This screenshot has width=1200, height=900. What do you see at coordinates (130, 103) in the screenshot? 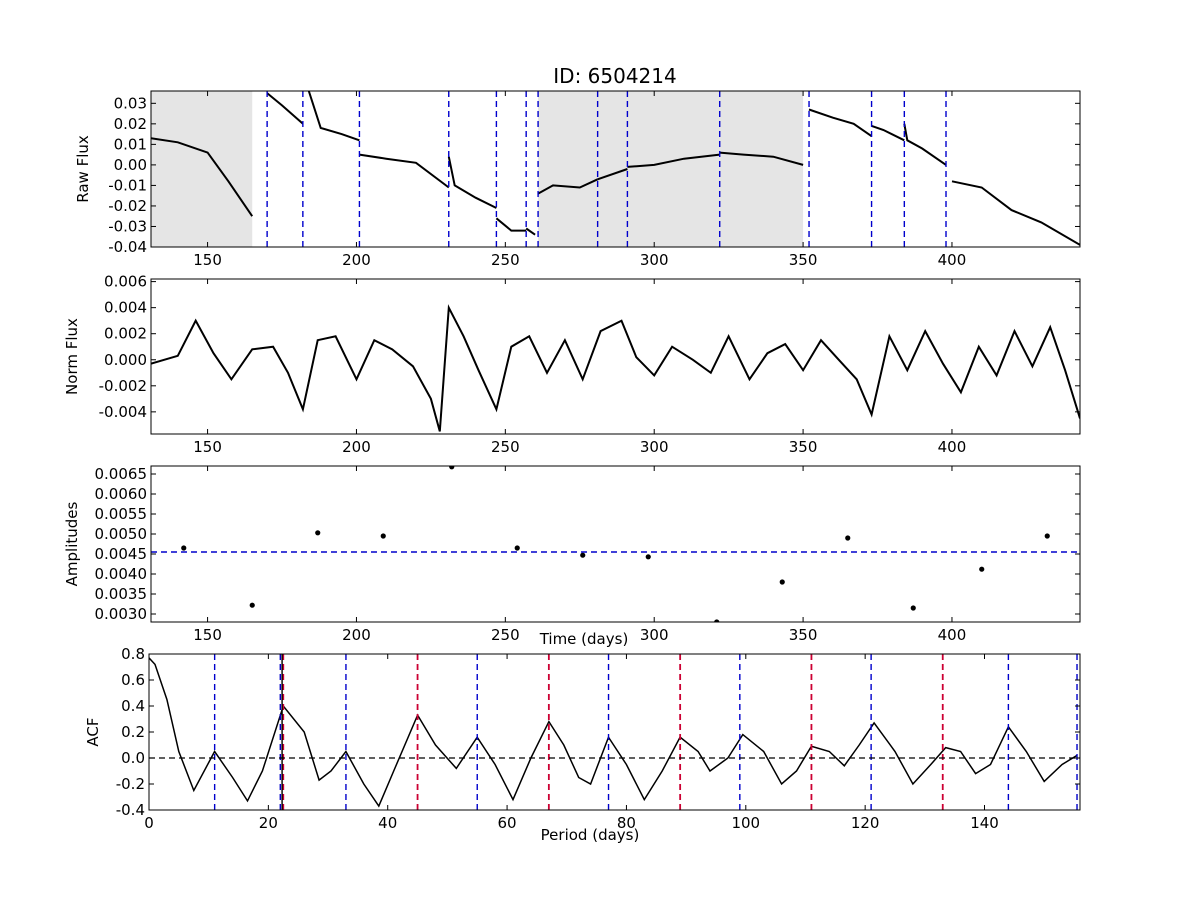
I see `y-tick-label: 0.03` at bounding box center [130, 103].